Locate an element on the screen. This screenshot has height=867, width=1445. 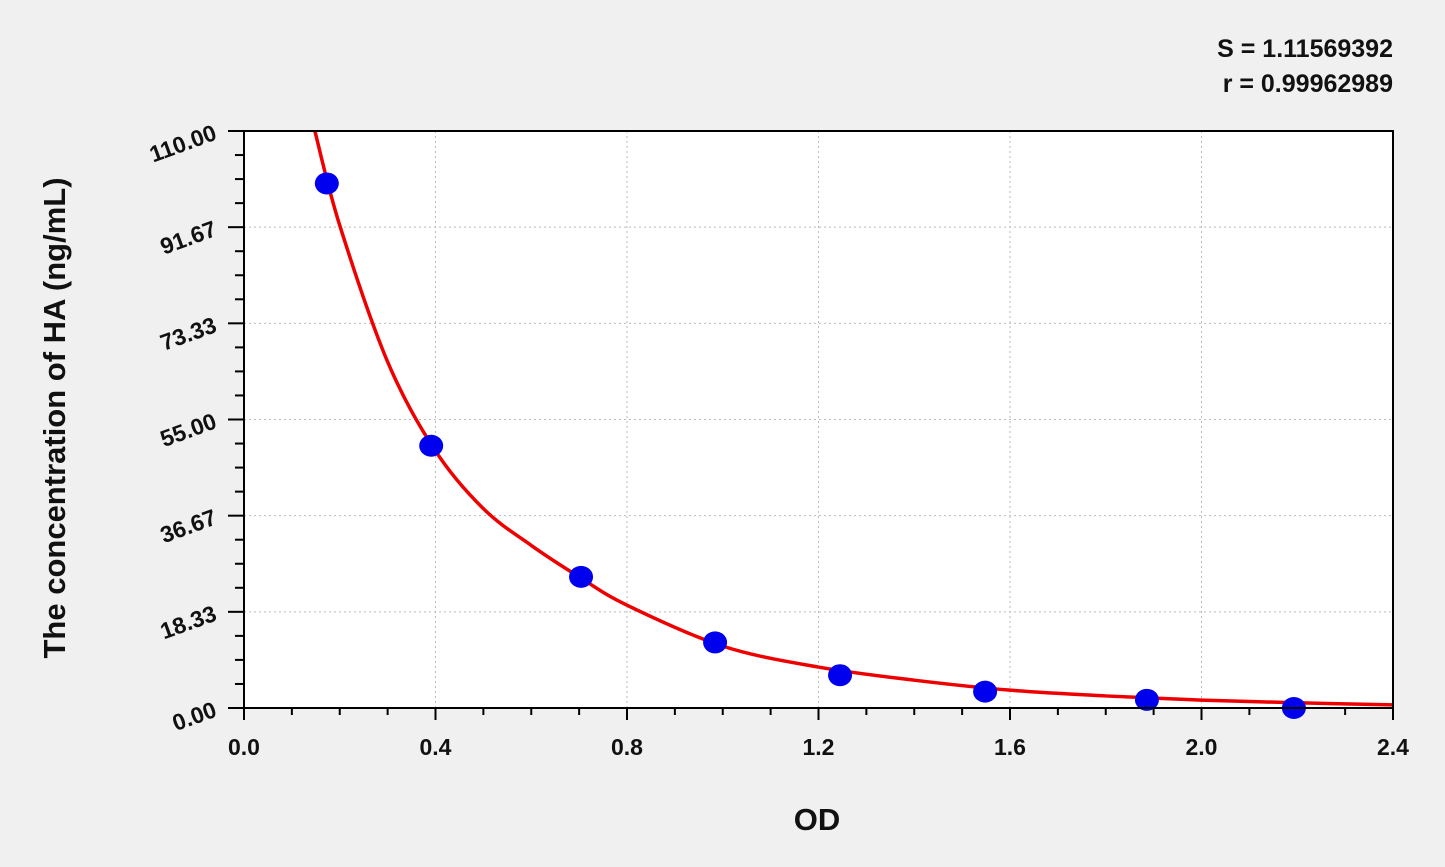
y-tick-label: 91.67 is located at coordinates (188, 237).